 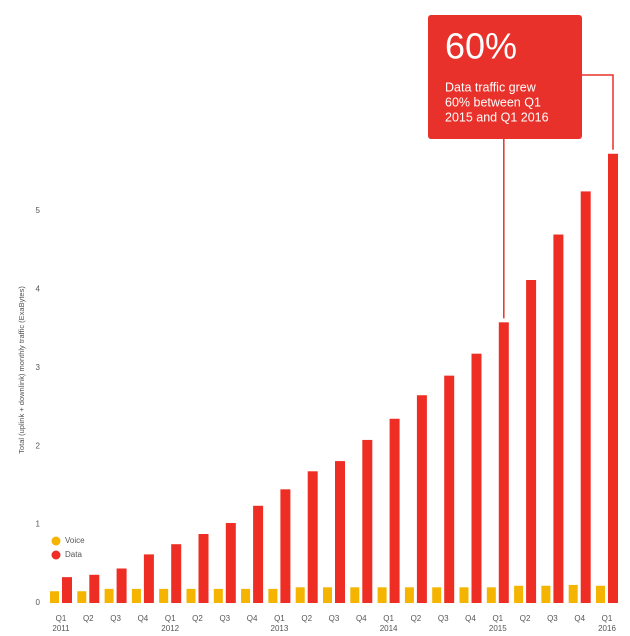 What do you see at coordinates (505, 77) in the screenshot?
I see `annotation-box` at bounding box center [505, 77].